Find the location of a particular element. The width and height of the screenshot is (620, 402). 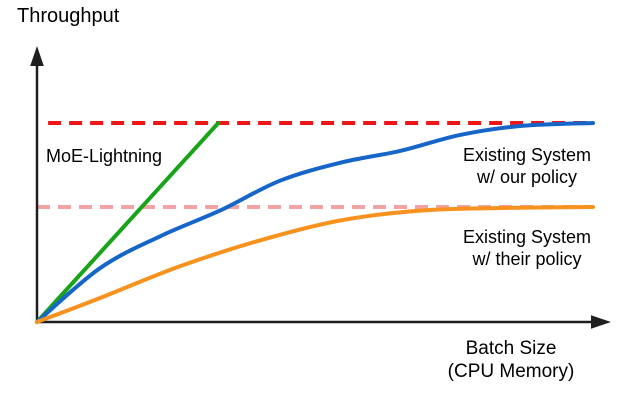

series-label-existing-our-line2: w/ our policy is located at coordinates (527, 177).